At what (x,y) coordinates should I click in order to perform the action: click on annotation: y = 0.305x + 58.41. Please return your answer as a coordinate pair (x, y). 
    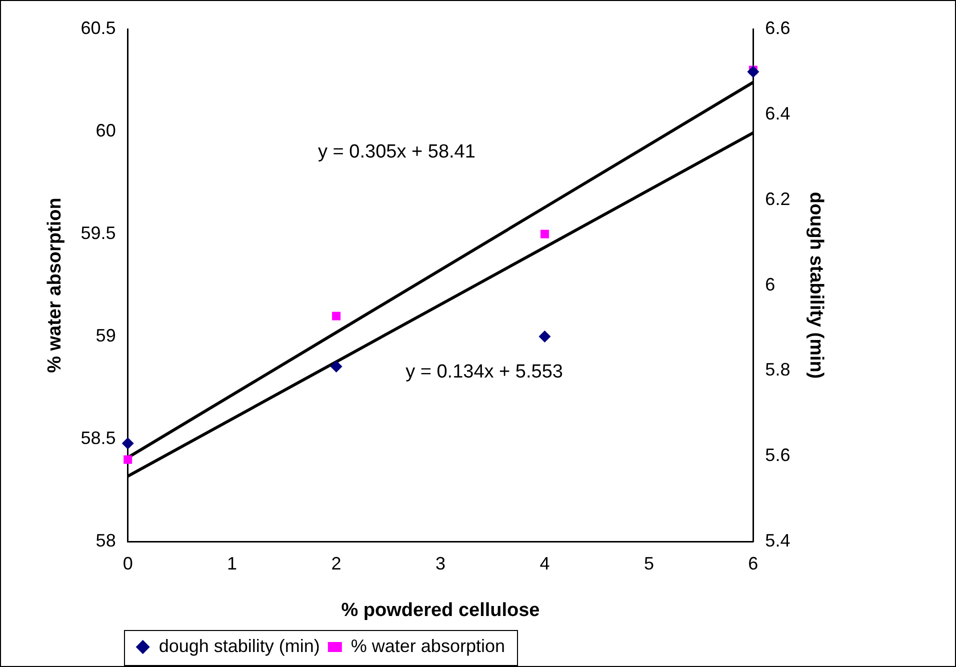
    Looking at the image, I should click on (397, 151).